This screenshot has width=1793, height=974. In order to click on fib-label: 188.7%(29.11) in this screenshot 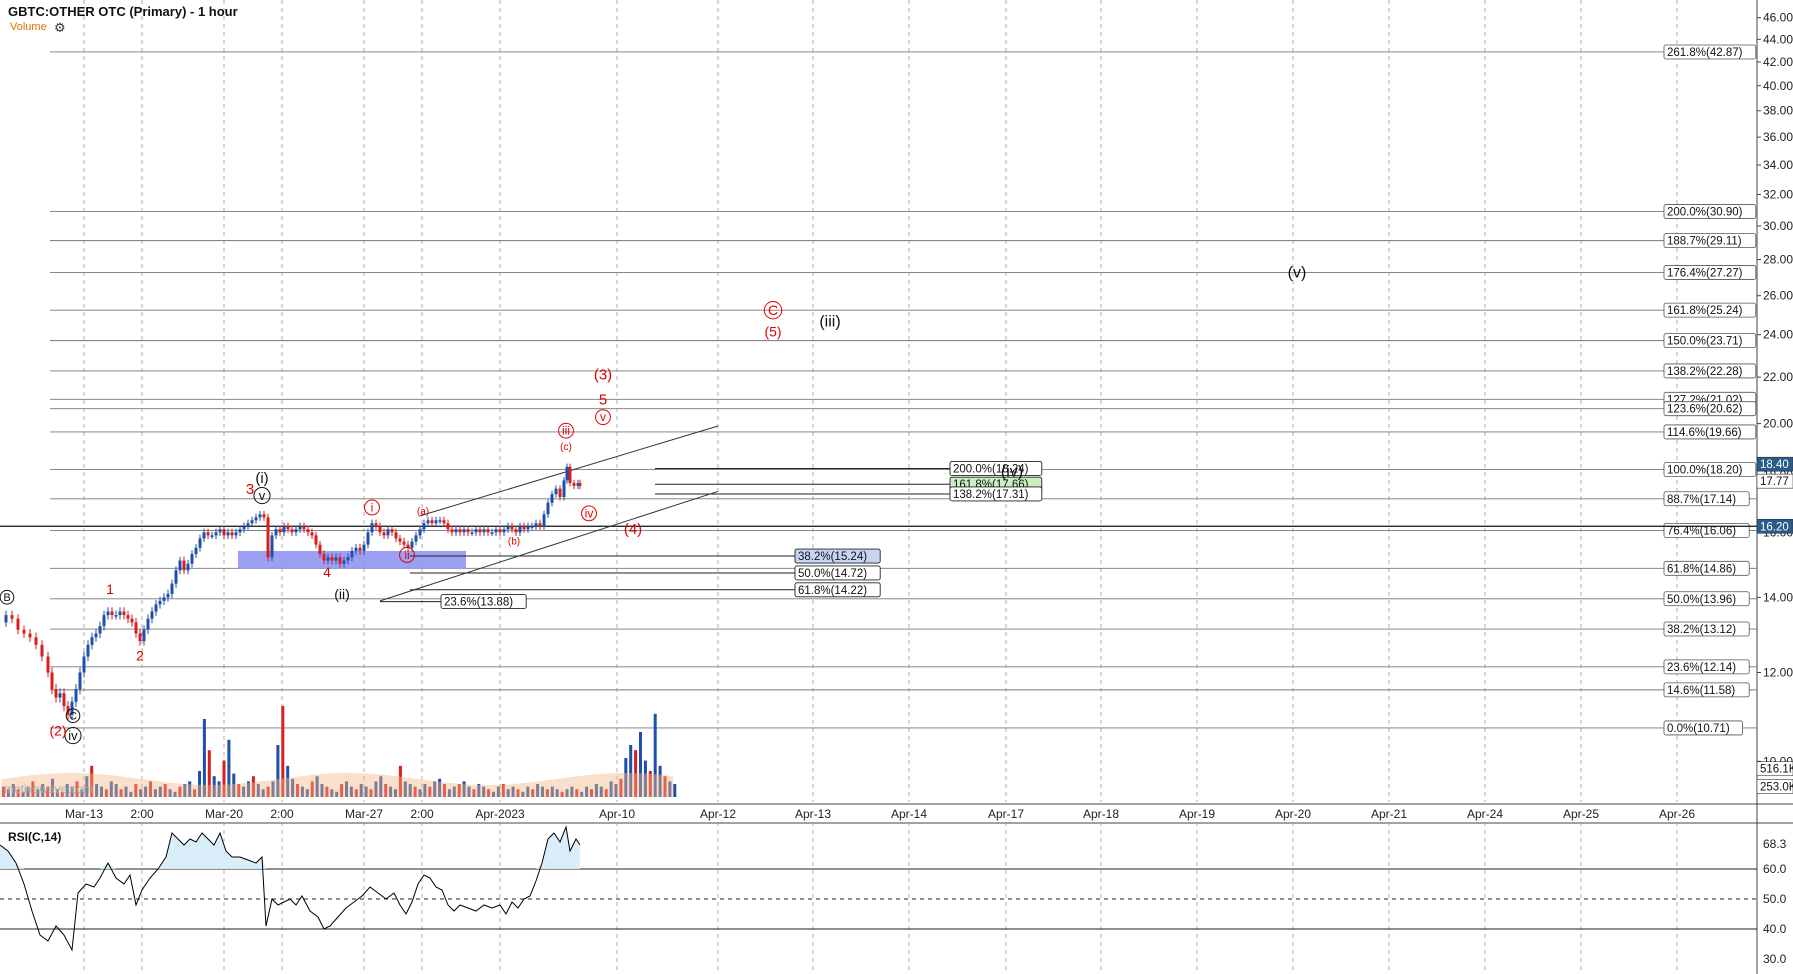, I will do `click(1704, 242)`.